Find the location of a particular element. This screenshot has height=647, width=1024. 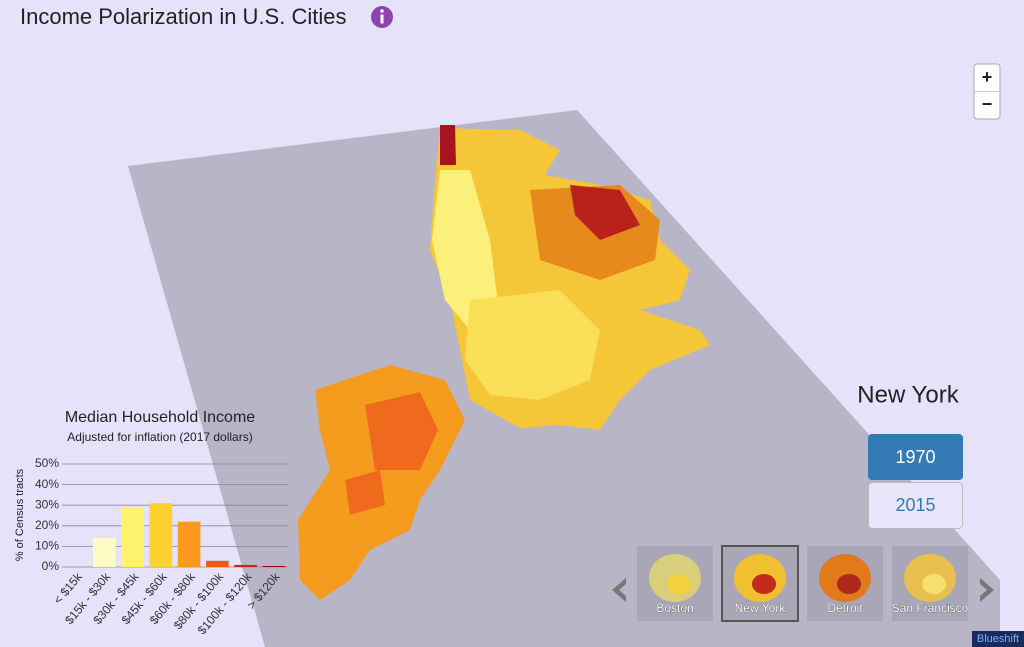

prev-arrow is located at coordinates (619, 590).